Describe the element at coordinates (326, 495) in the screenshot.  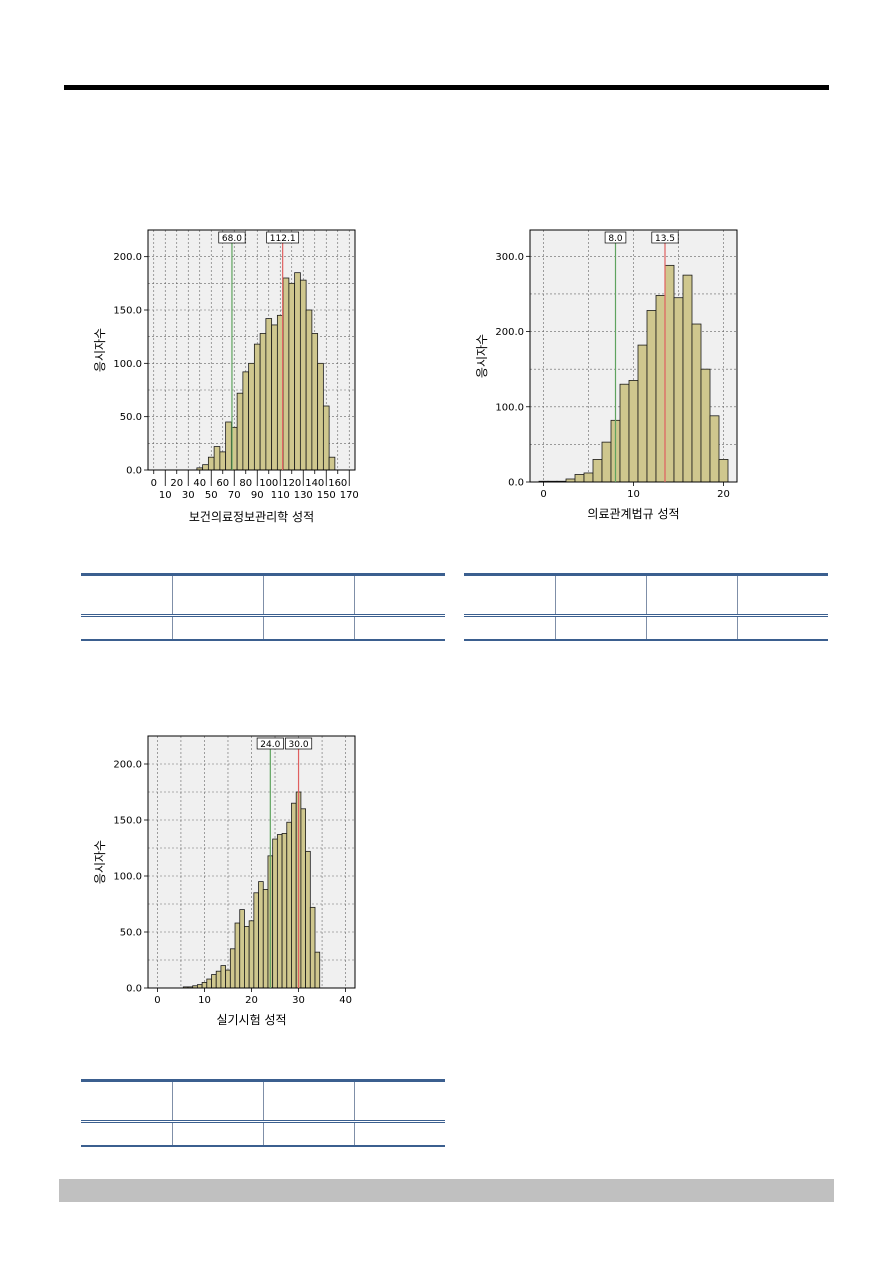
I see `x-tick-label: 150` at that location.